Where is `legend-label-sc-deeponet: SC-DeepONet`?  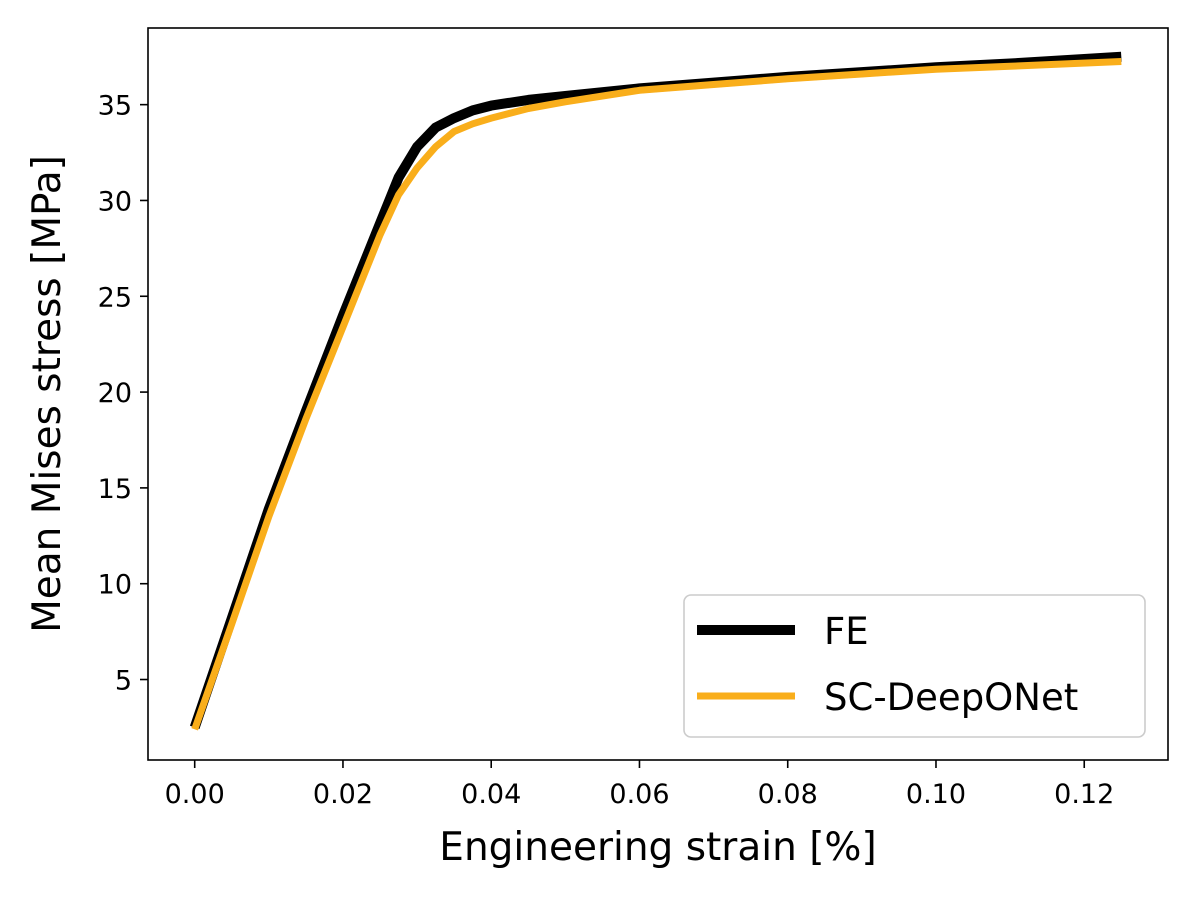 legend-label-sc-deeponet: SC-DeepONet is located at coordinates (951, 697).